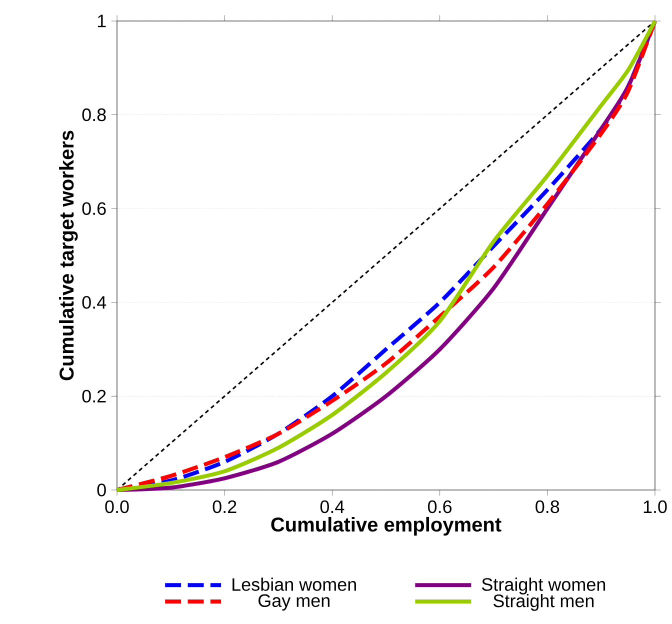 Image resolution: width=672 pixels, height=624 pixels. Describe the element at coordinates (294, 602) in the screenshot. I see `legend-label: Gay men` at that location.